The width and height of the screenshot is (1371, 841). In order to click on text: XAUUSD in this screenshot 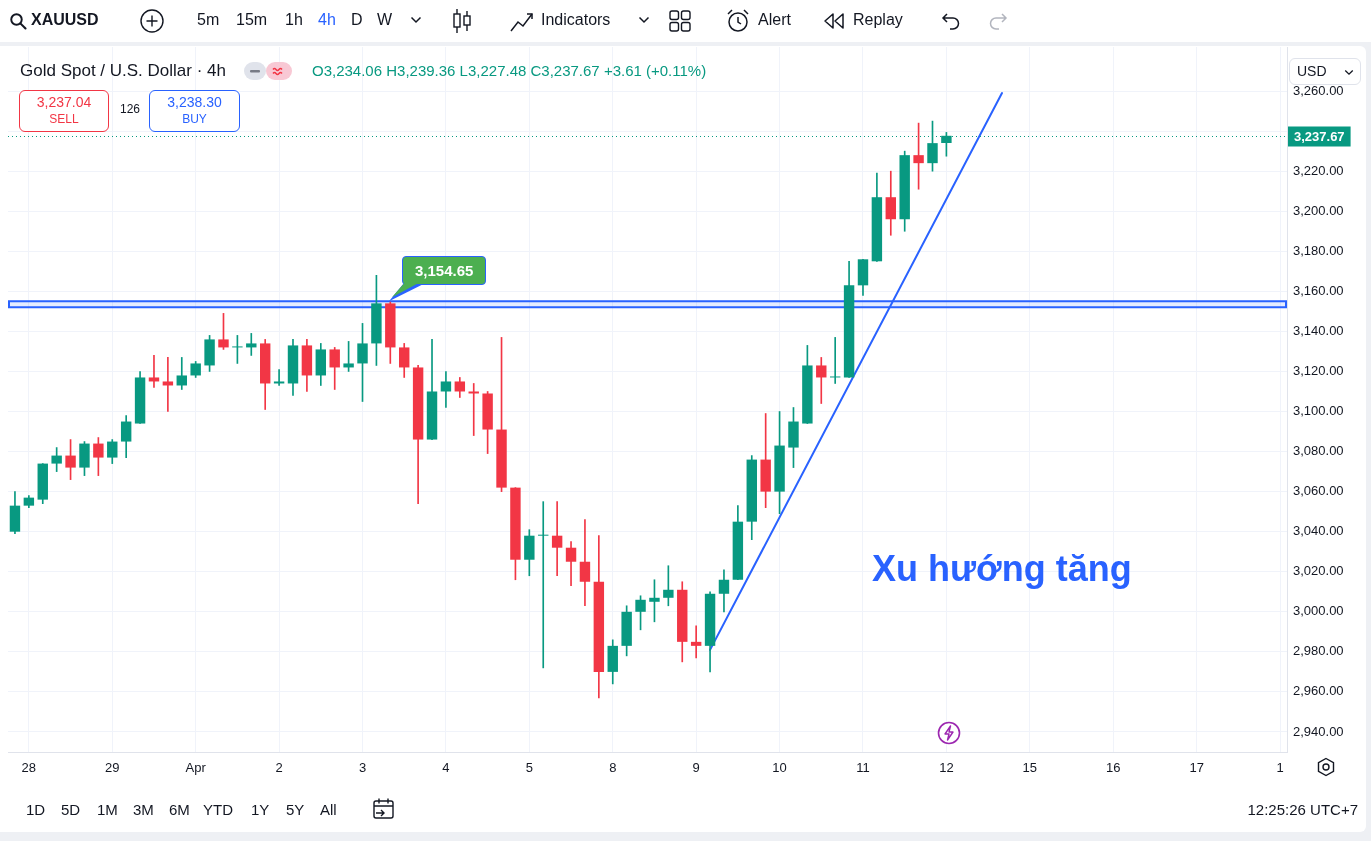, I will do `click(65, 20)`.